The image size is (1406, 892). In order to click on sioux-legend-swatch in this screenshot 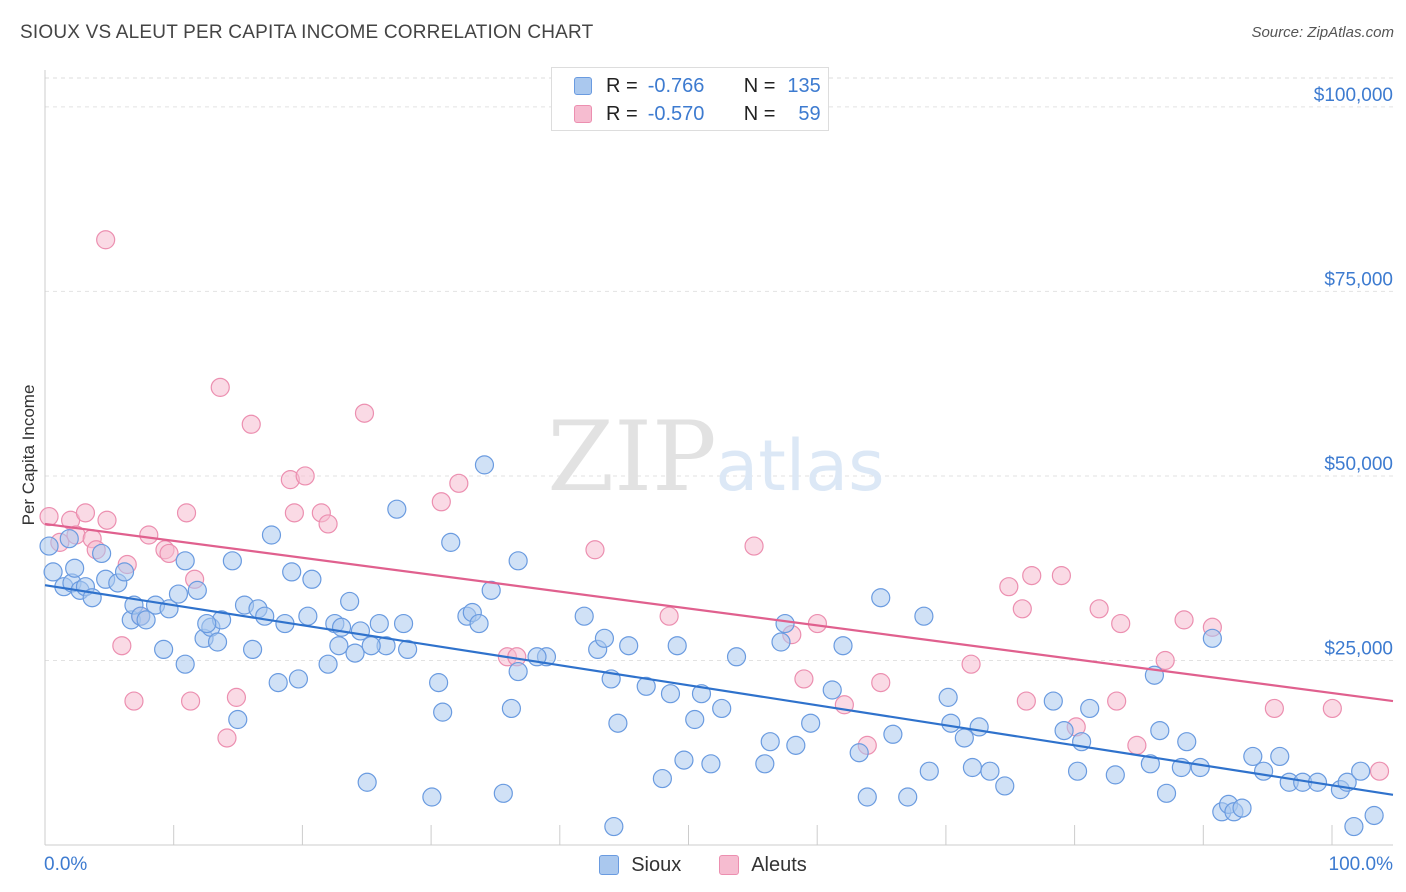, I will do `click(609, 865)`.